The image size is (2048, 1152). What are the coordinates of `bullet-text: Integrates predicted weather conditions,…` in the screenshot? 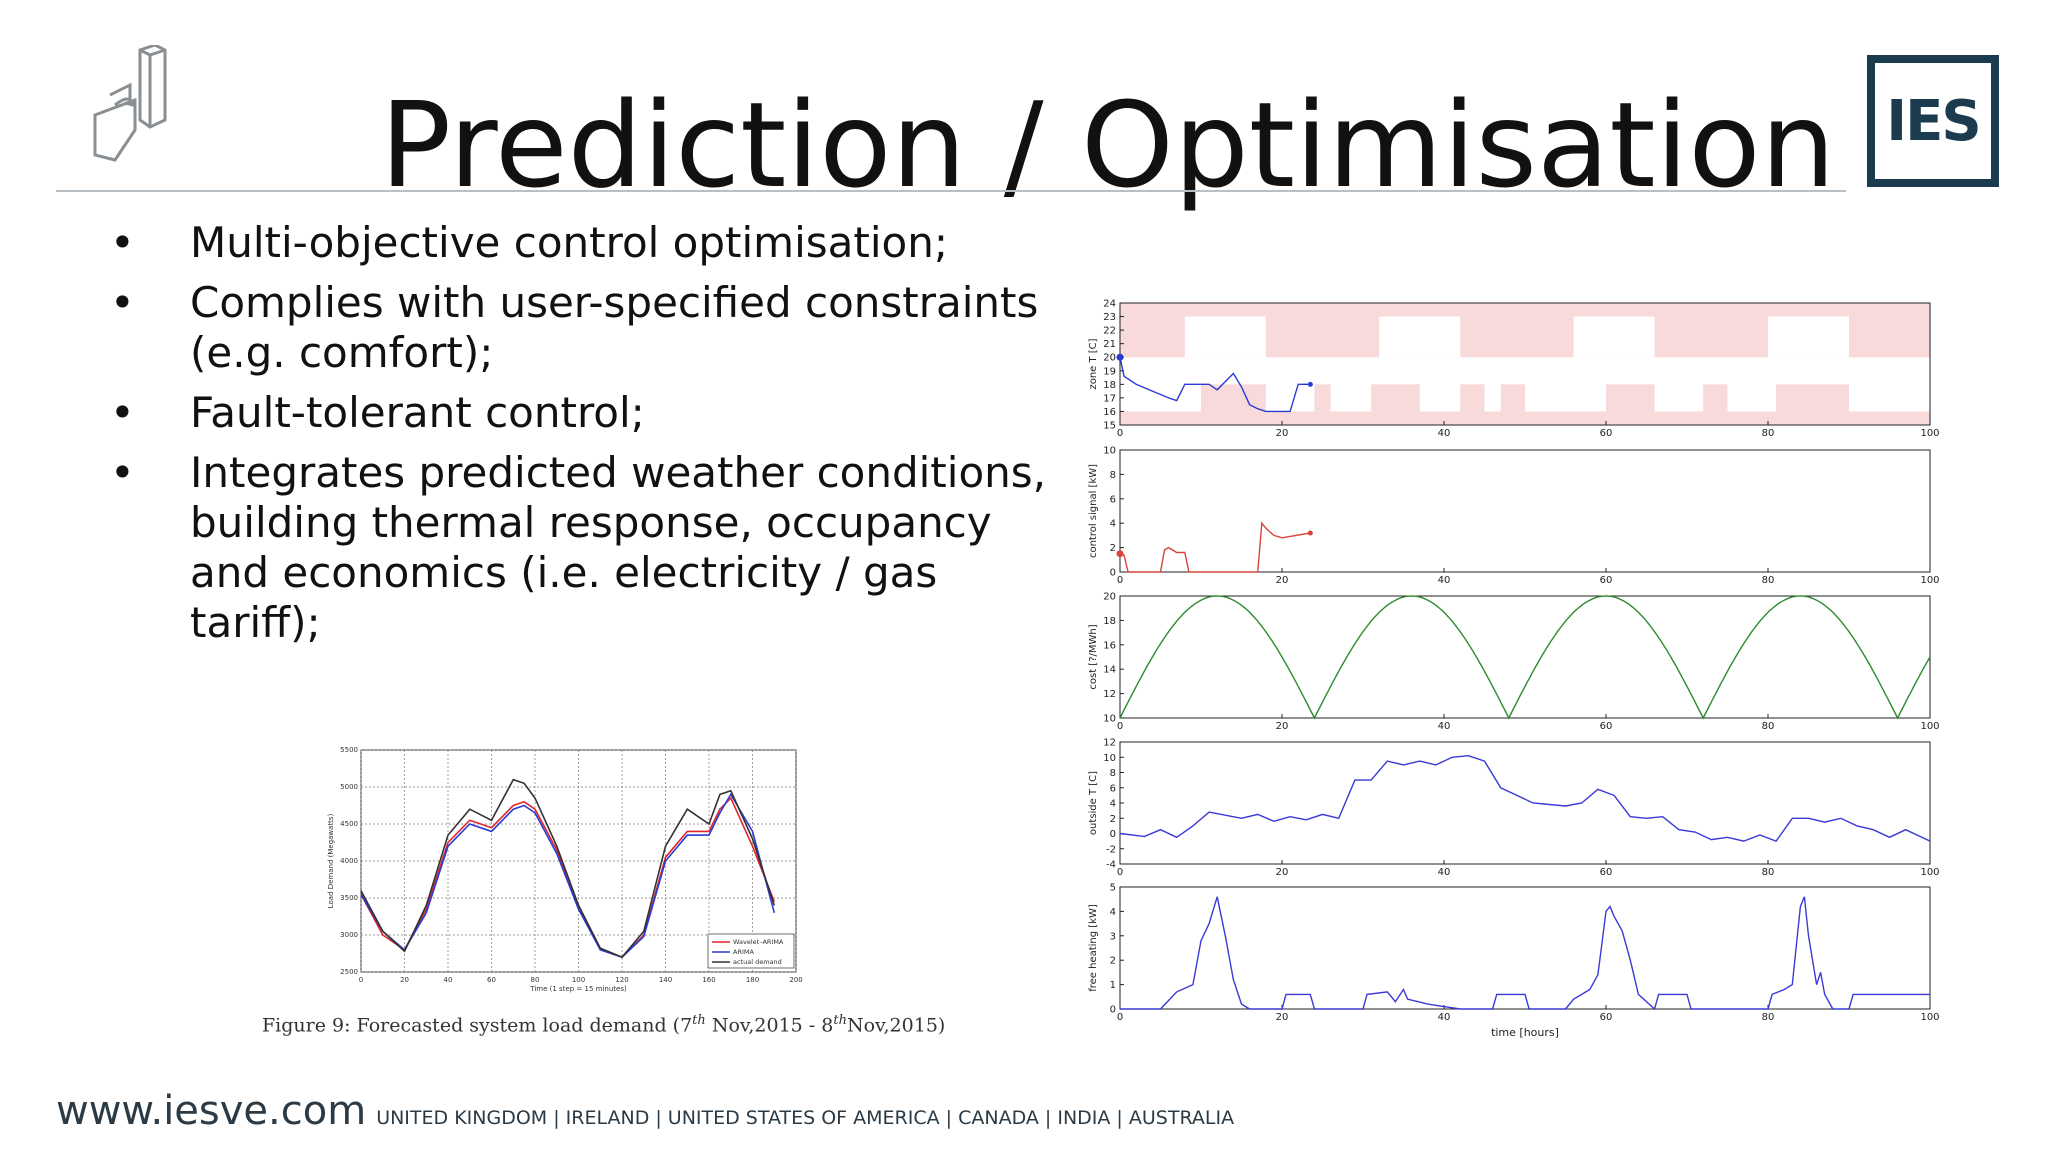 It's located at (618, 547).